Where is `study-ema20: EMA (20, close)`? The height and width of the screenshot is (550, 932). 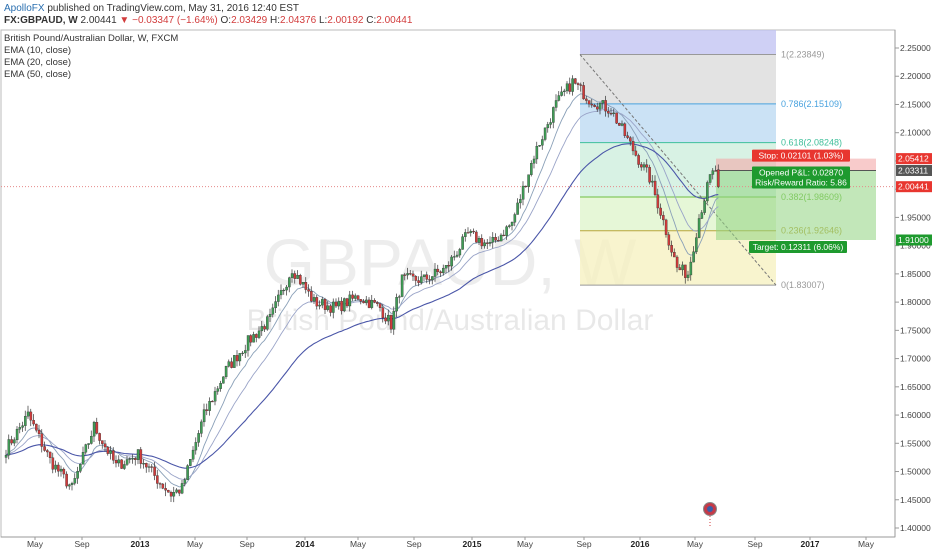 study-ema20: EMA (20, close) is located at coordinates (37, 62).